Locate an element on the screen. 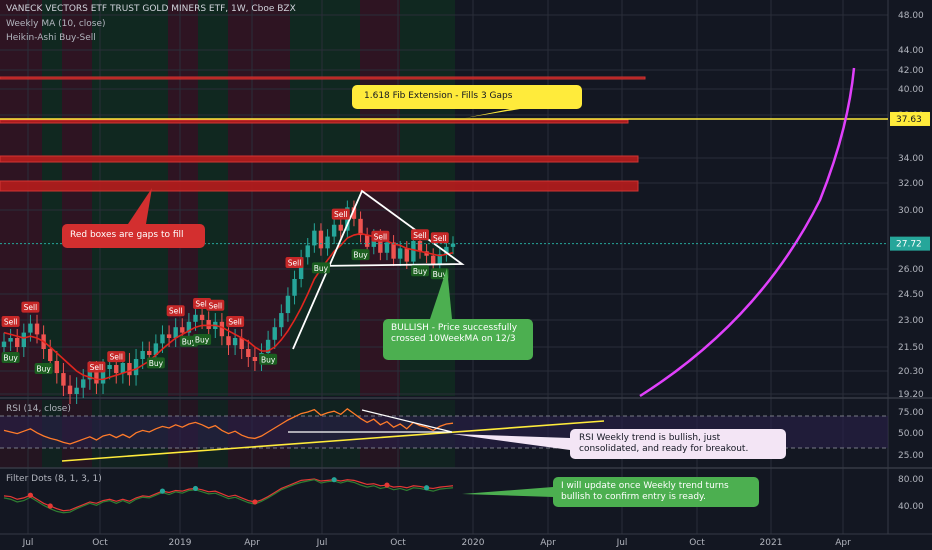  last-price-label: 27.72 is located at coordinates (909, 245).